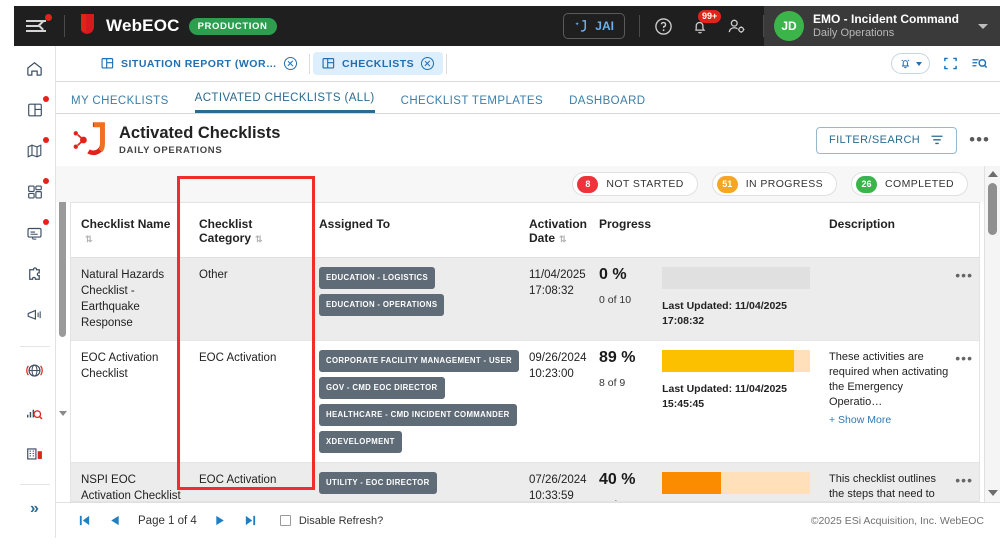 The height and width of the screenshot is (544, 1000). What do you see at coordinates (472, 101) in the screenshot?
I see `tab-checklist-templates: CHECKLIST TEMPLATES` at bounding box center [472, 101].